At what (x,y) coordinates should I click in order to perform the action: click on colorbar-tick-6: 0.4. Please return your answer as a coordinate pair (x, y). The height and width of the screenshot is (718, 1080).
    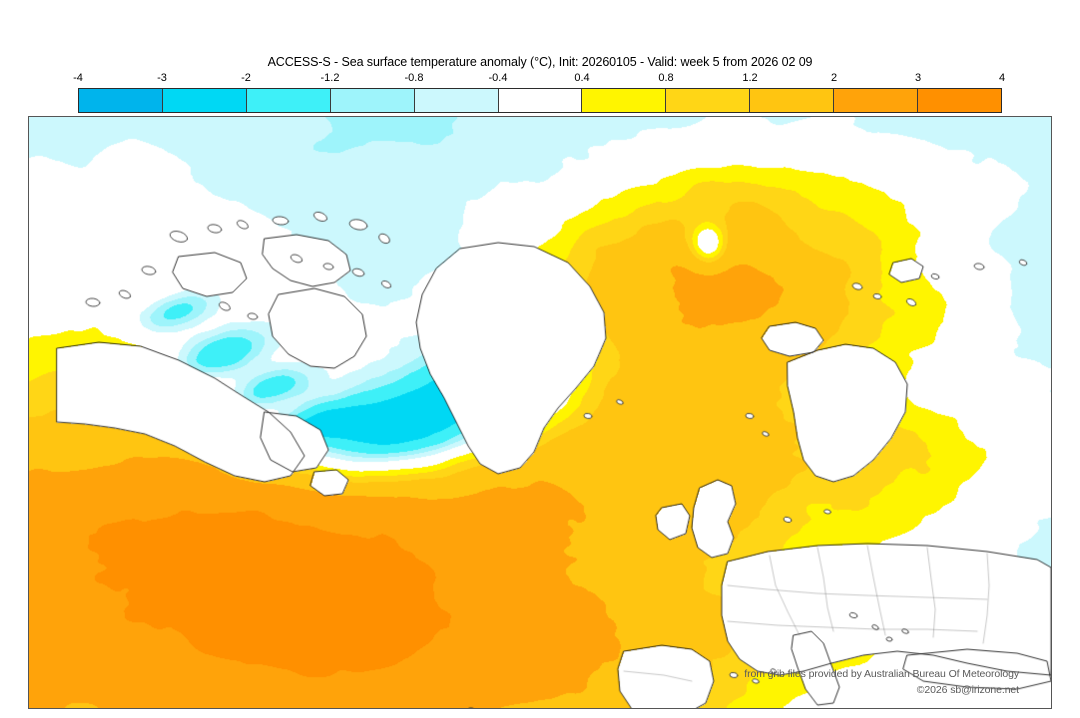
    Looking at the image, I should click on (582, 78).